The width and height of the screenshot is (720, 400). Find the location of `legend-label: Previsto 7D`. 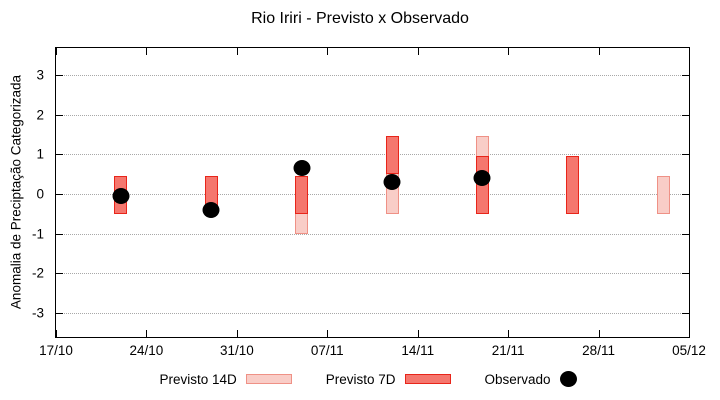

legend-label: Previsto 7D is located at coordinates (360, 379).